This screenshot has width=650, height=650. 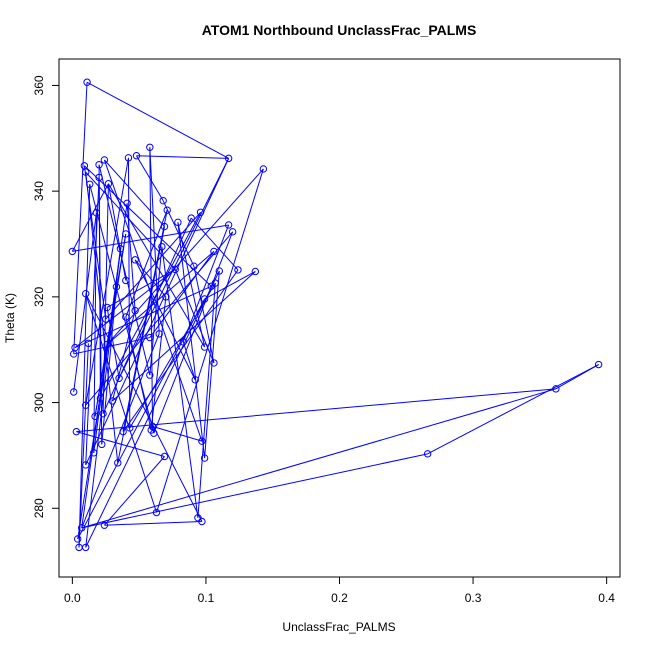 What do you see at coordinates (39, 402) in the screenshot?
I see `y-tick-label: 300` at bounding box center [39, 402].